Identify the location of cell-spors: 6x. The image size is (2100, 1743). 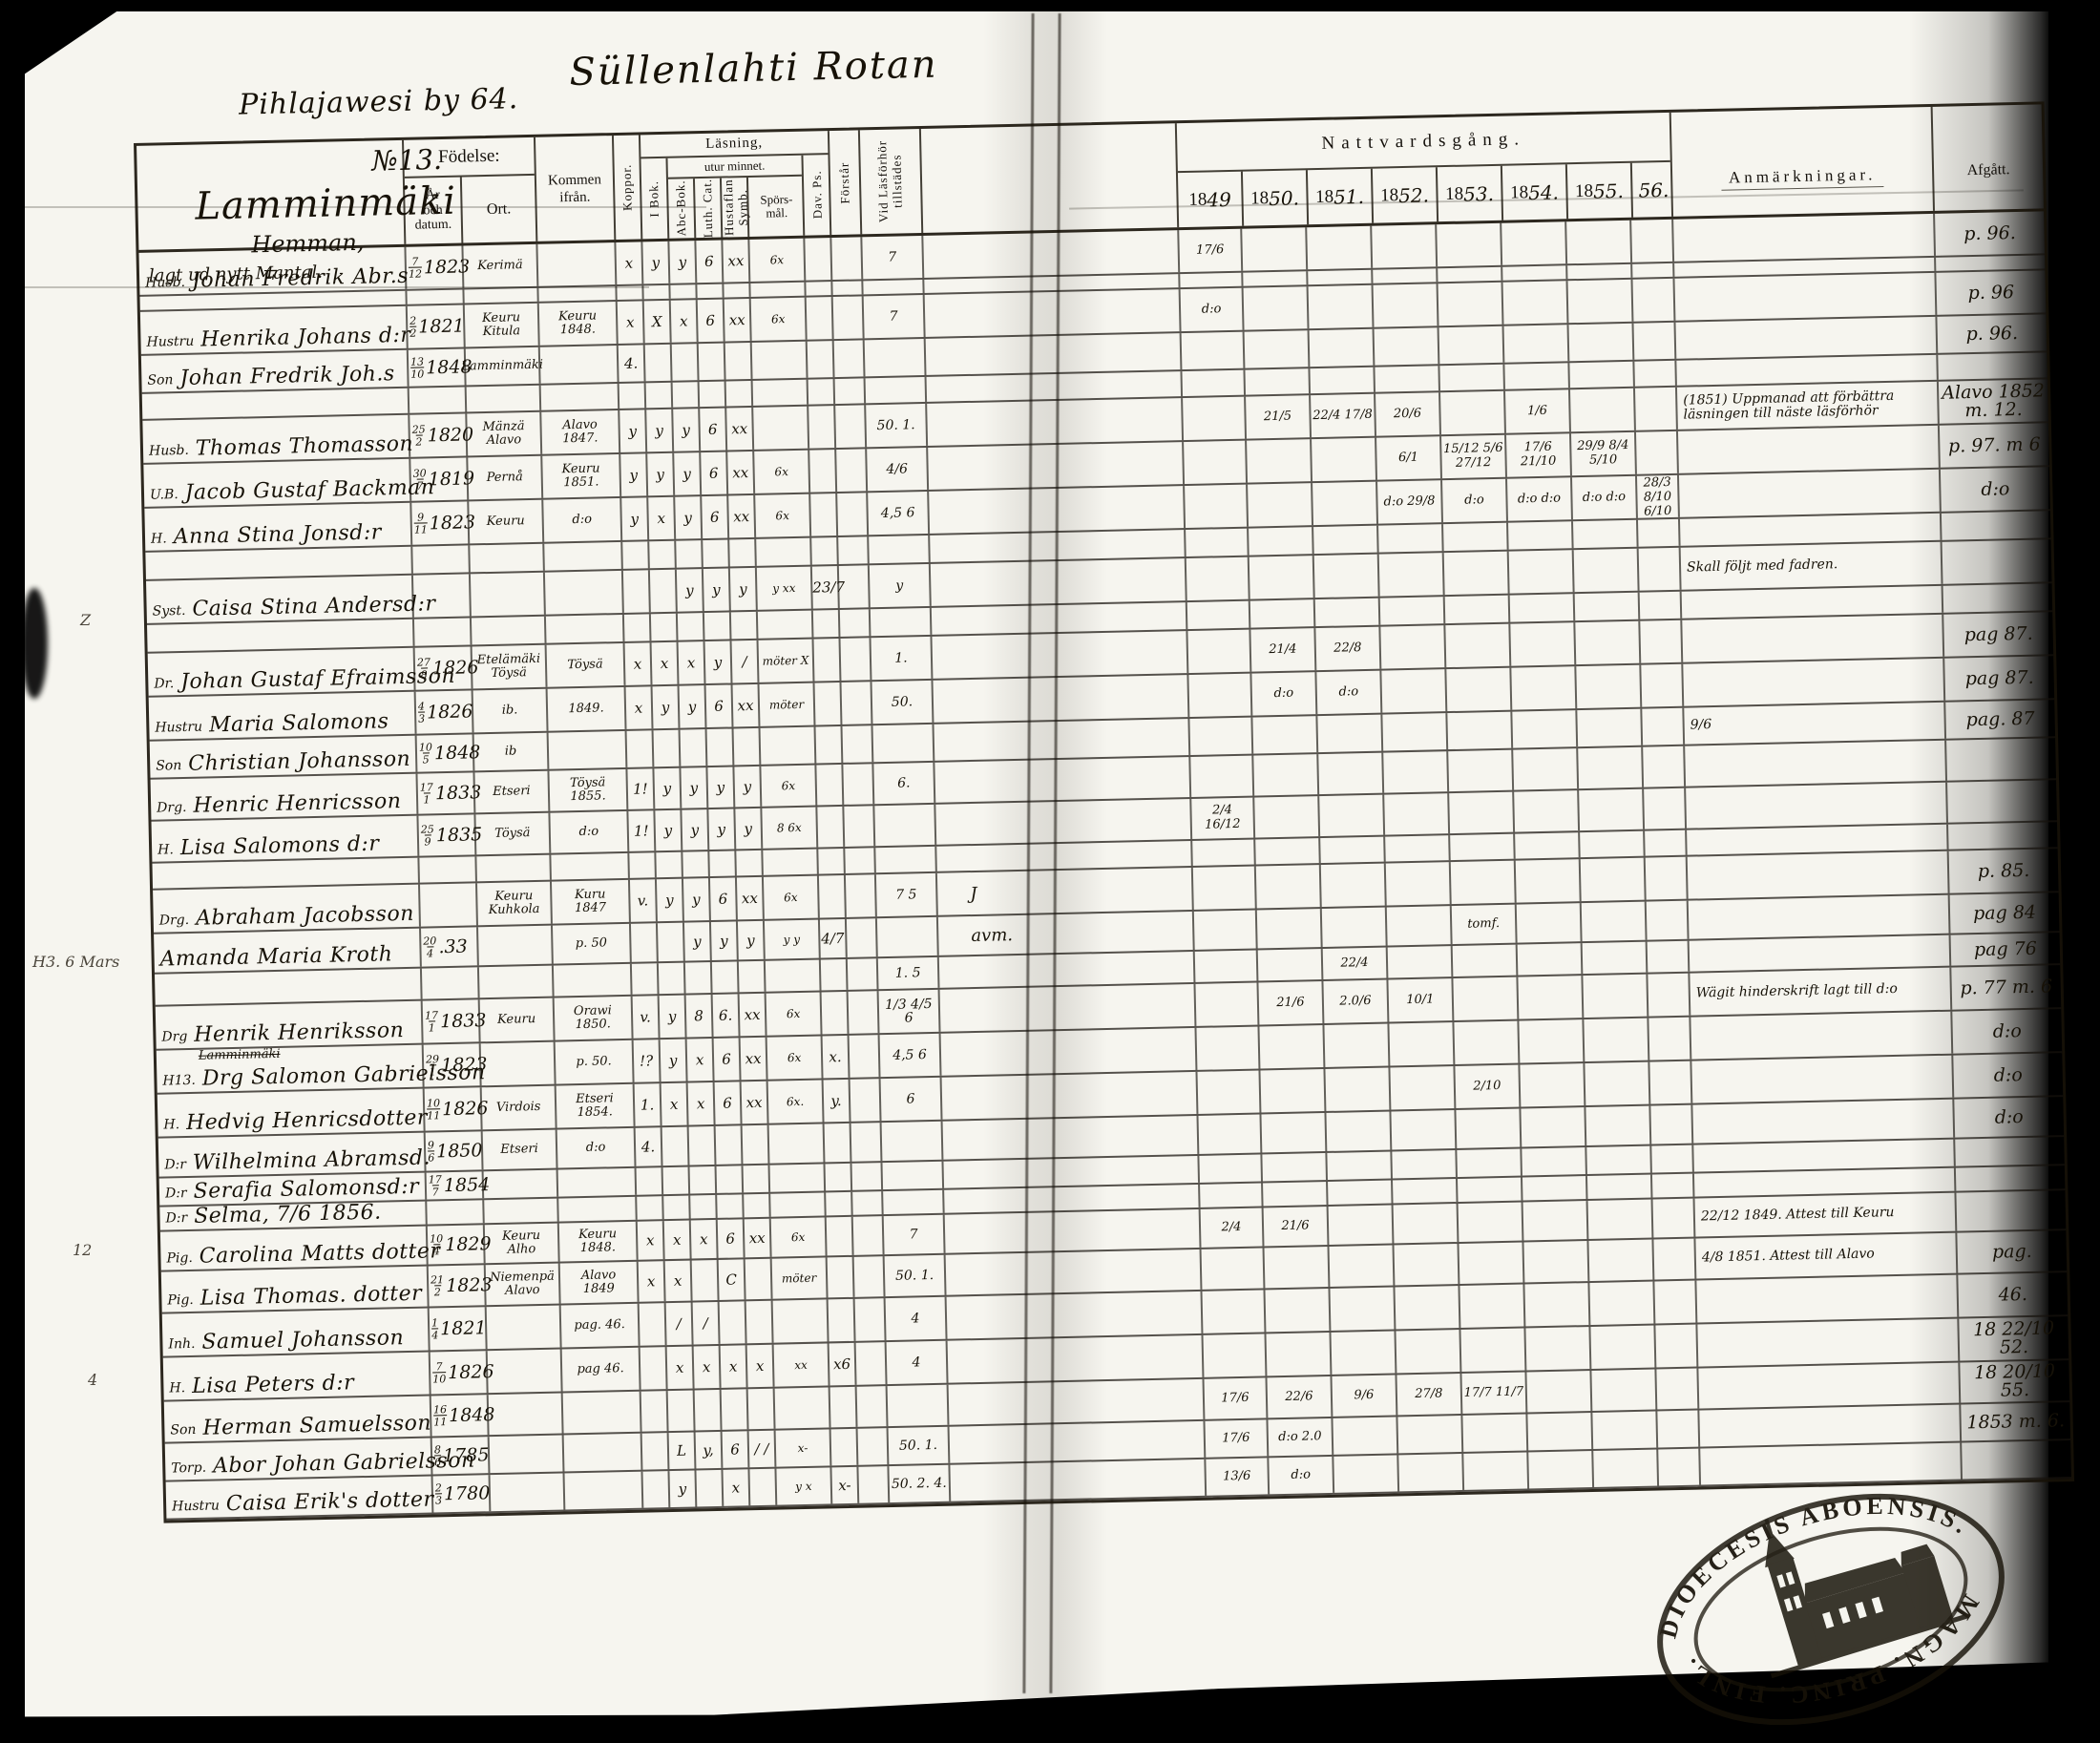
(792, 897).